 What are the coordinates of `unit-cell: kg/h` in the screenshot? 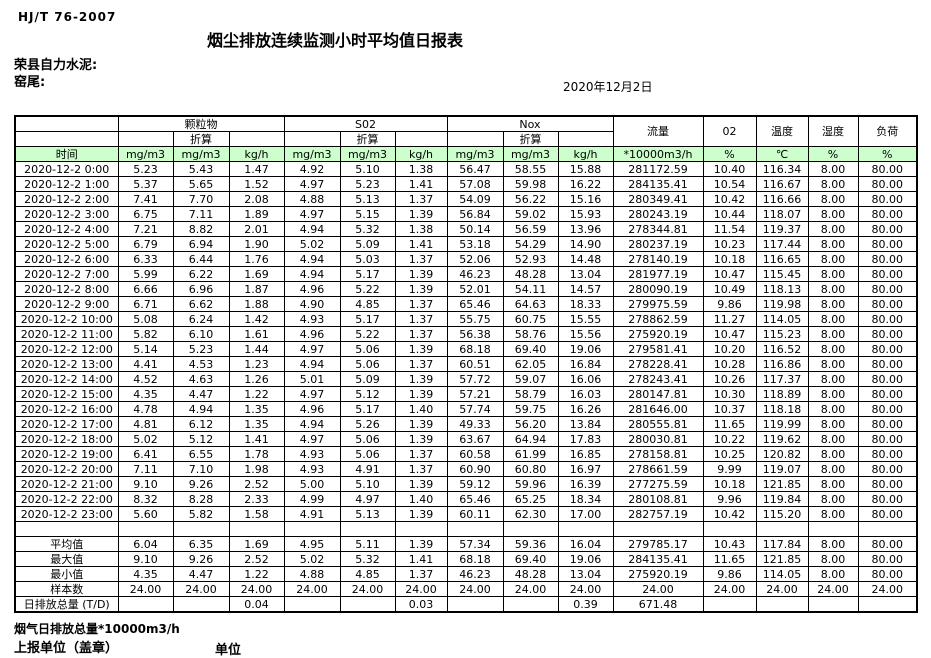 It's located at (421, 154).